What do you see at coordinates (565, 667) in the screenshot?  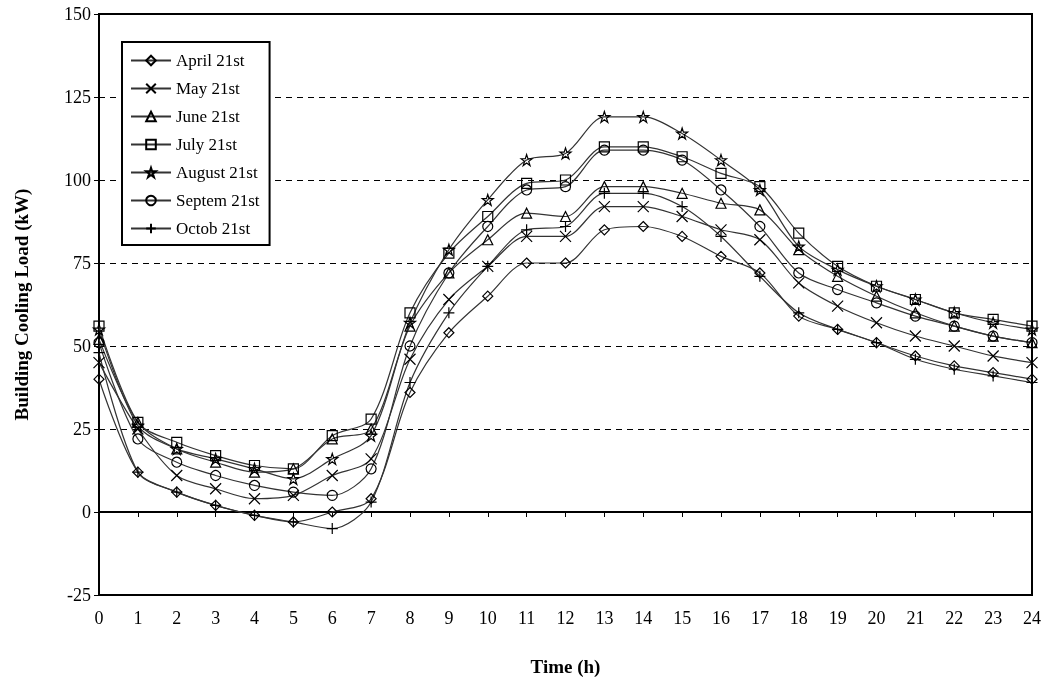 I see `x-axis-title: Time (h)` at bounding box center [565, 667].